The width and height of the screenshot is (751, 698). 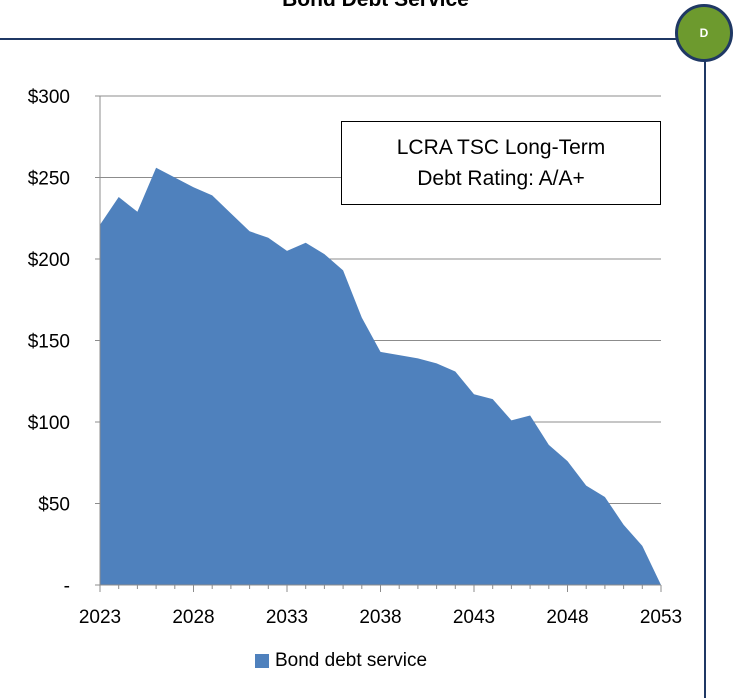 What do you see at coordinates (474, 617) in the screenshot?
I see `x-tick-label-2043: 2043` at bounding box center [474, 617].